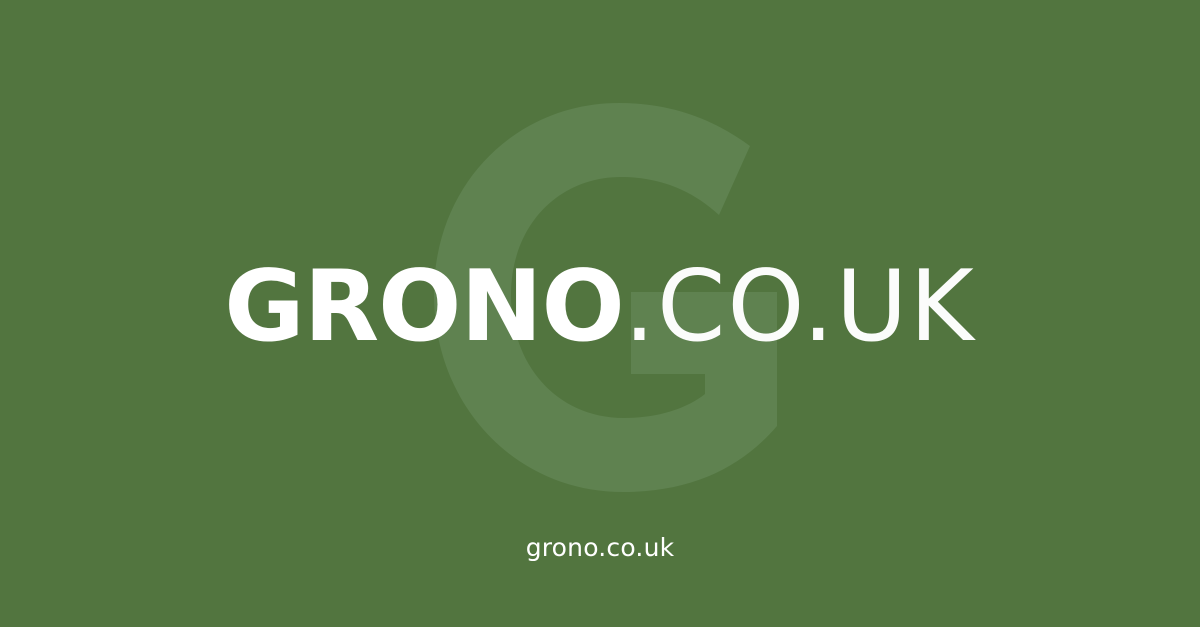  What do you see at coordinates (600, 547) in the screenshot?
I see `footer-url: grono.co.uk` at bounding box center [600, 547].